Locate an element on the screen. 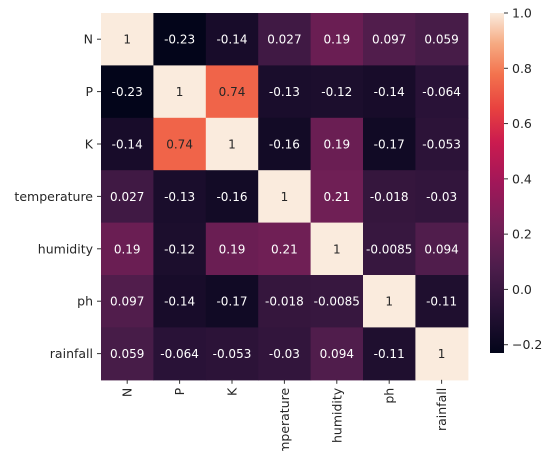 This screenshot has height=451, width=554. colorbar-gradient is located at coordinates (497, 183).